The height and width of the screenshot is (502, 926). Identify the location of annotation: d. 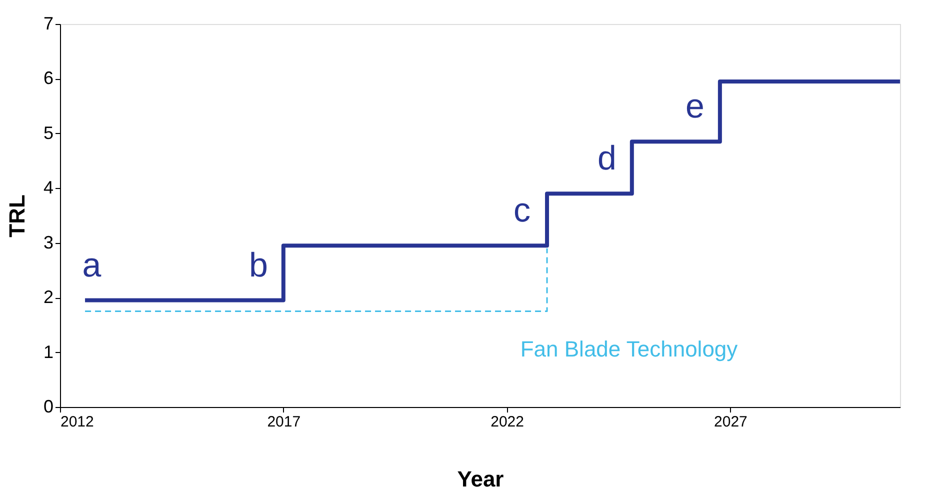
(606, 159).